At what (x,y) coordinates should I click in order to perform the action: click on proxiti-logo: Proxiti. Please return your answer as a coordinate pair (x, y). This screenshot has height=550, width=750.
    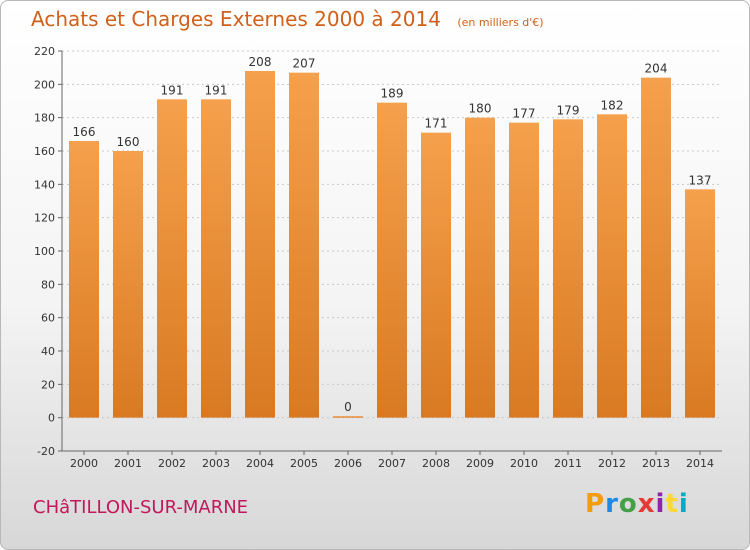
    Looking at the image, I should click on (637, 504).